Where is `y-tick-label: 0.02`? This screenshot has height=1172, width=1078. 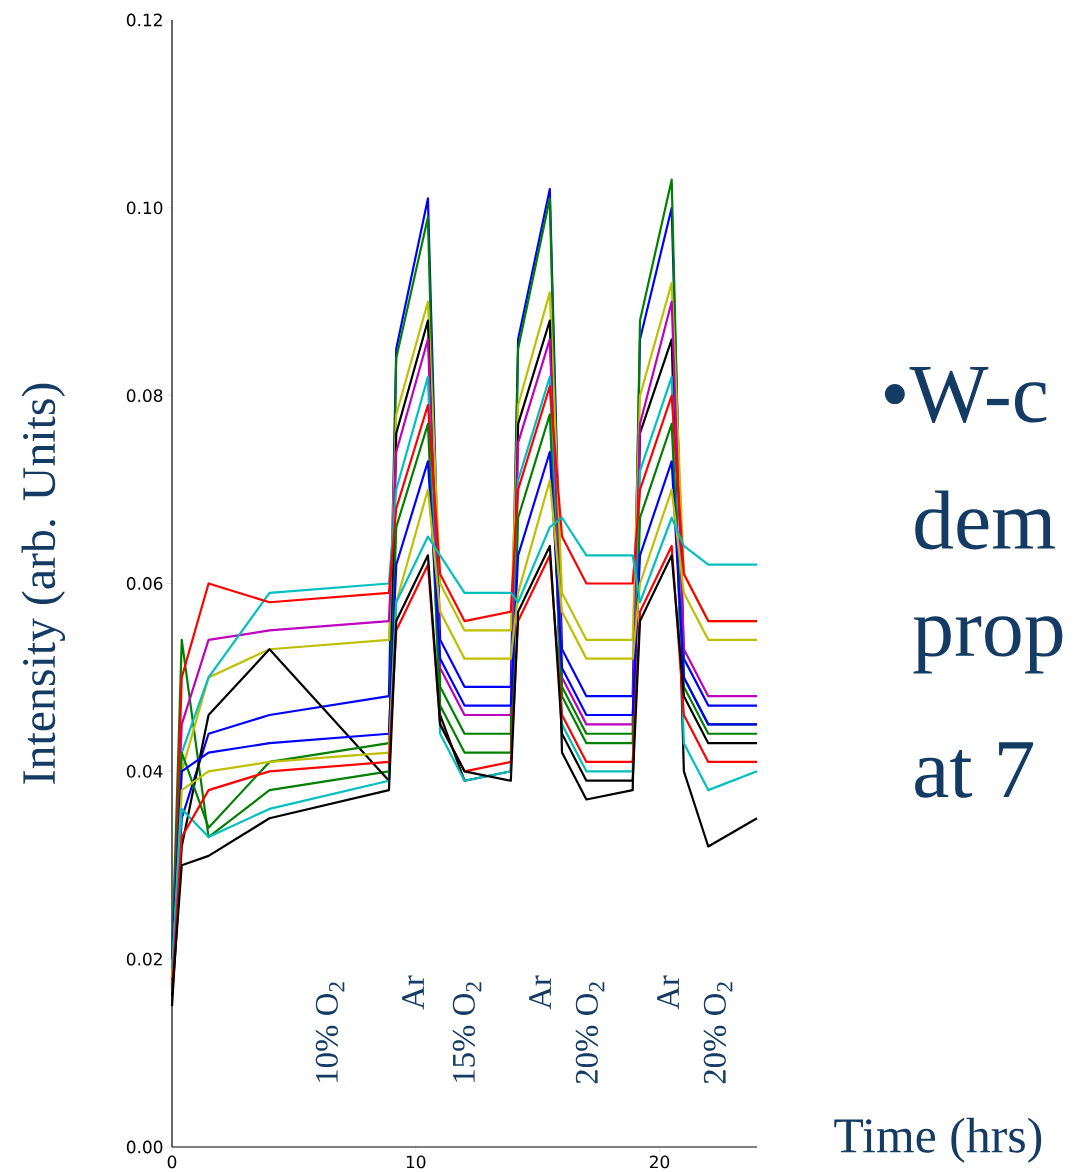
y-tick-label: 0.02 is located at coordinates (144, 959).